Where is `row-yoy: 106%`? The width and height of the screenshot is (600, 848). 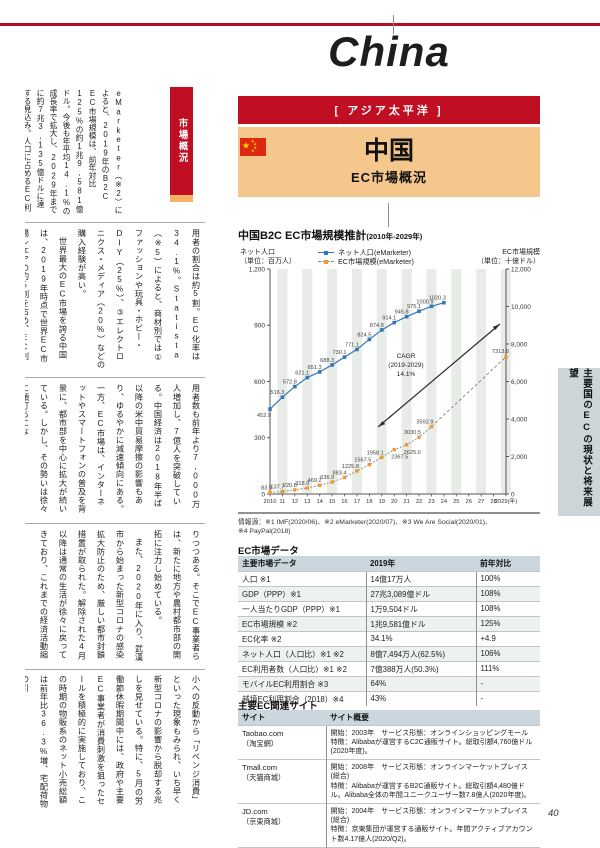
row-yoy: 106% is located at coordinates (507, 654).